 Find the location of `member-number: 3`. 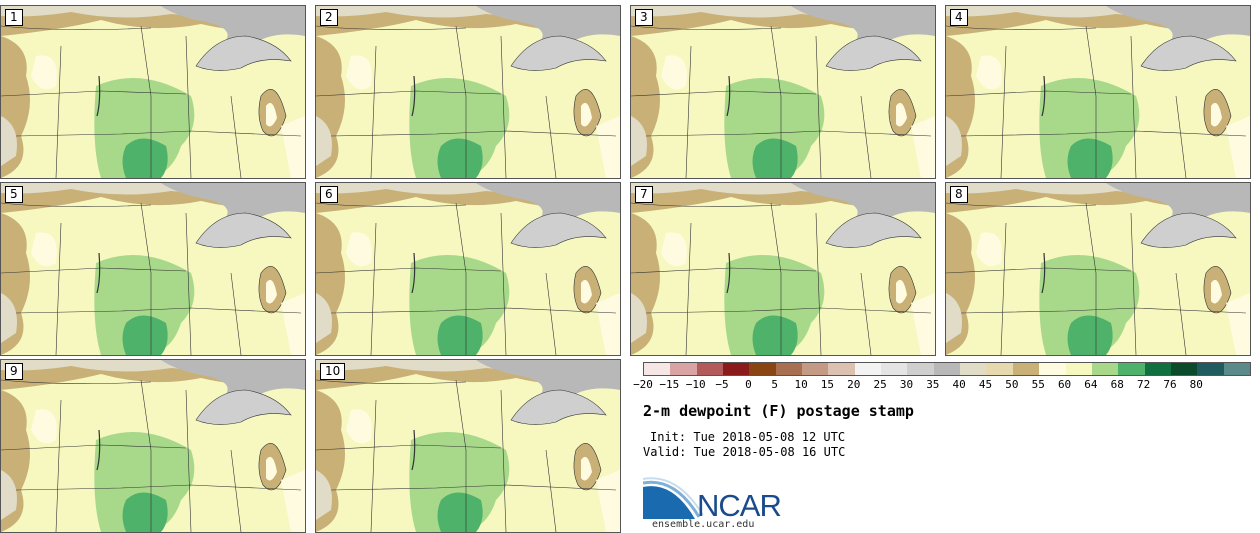

member-number: 3 is located at coordinates (644, 17).